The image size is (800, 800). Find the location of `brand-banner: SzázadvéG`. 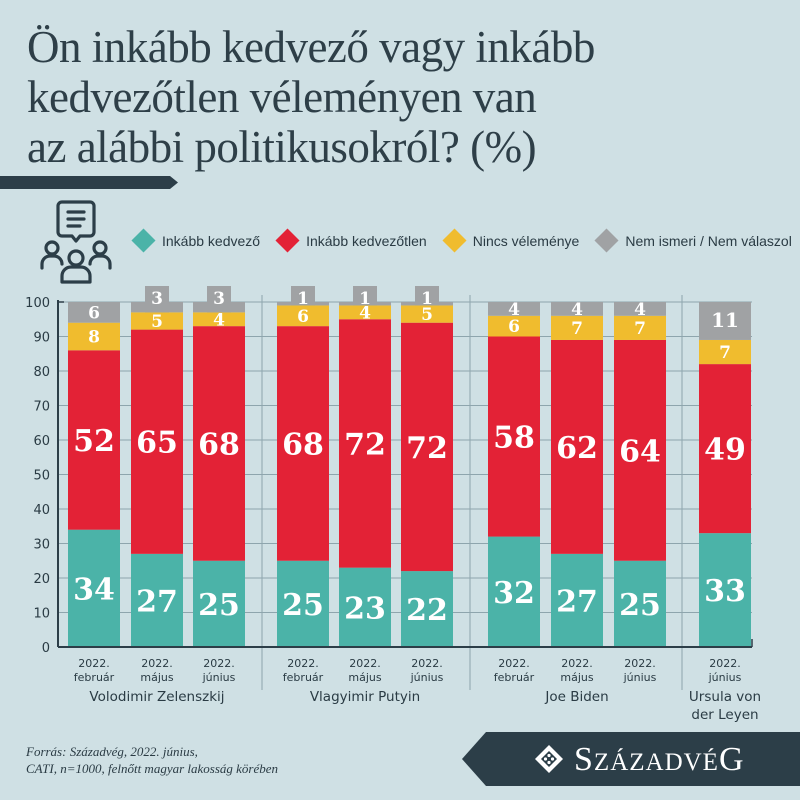

brand-banner: SzázadvéG is located at coordinates (631, 759).